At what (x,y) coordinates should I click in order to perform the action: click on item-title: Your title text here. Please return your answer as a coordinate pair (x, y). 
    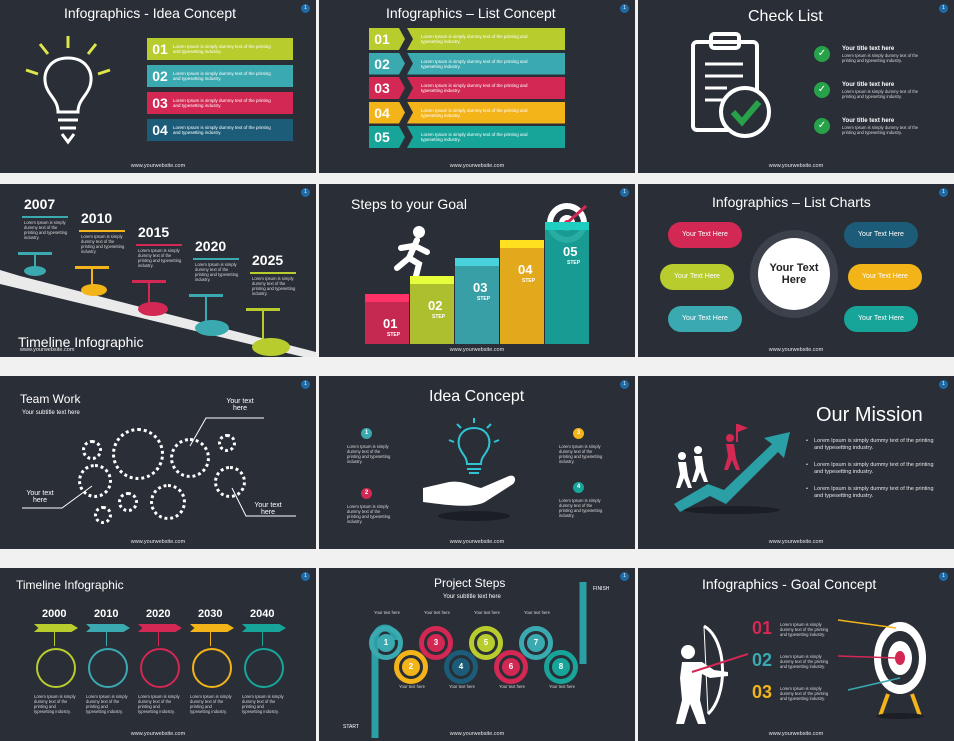
    Looking at the image, I should click on (868, 85).